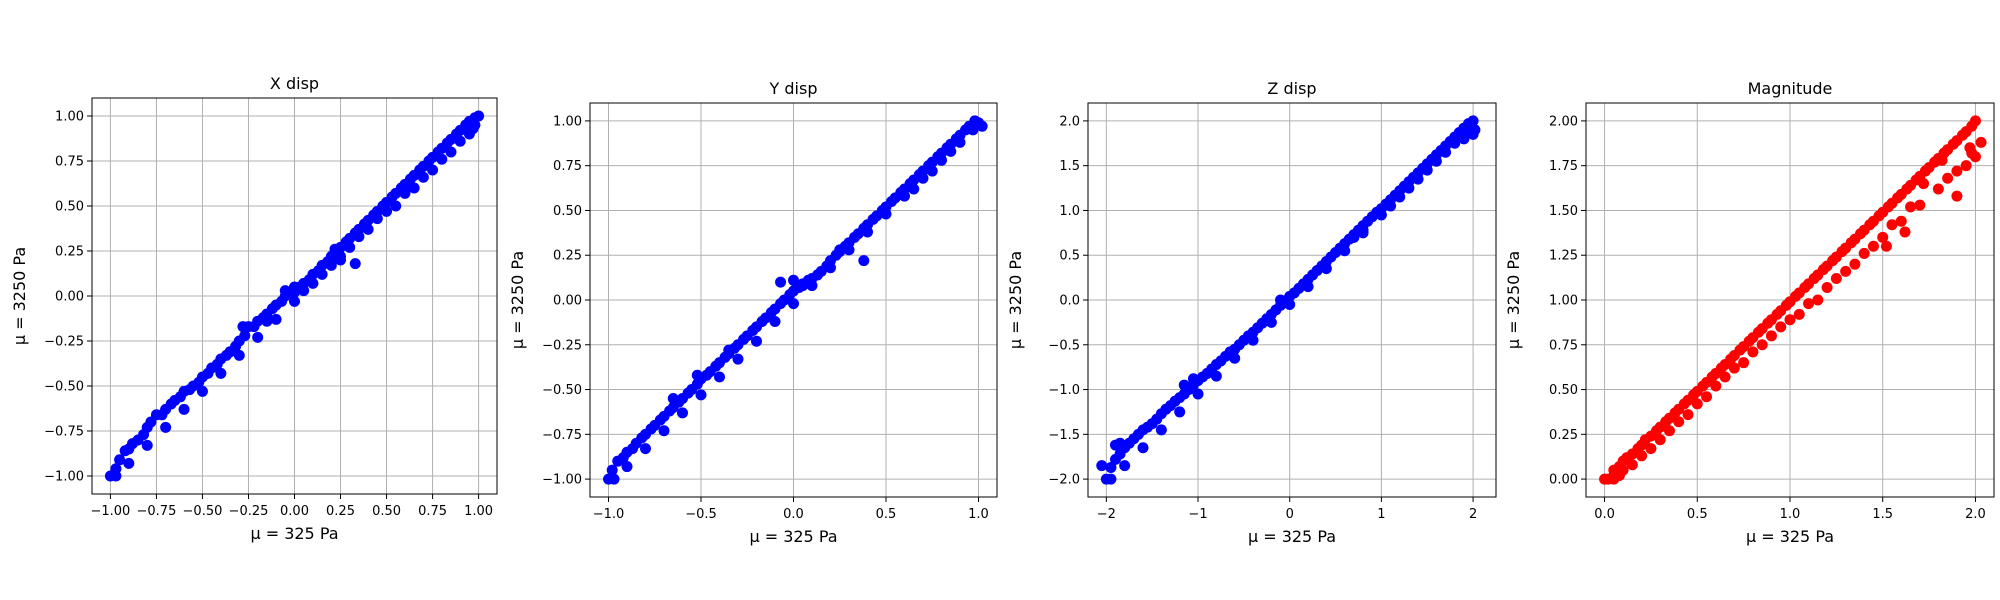 This screenshot has height=600, width=2000. What do you see at coordinates (203, 511) in the screenshot?
I see `x-tick-label: −0.50` at bounding box center [203, 511].